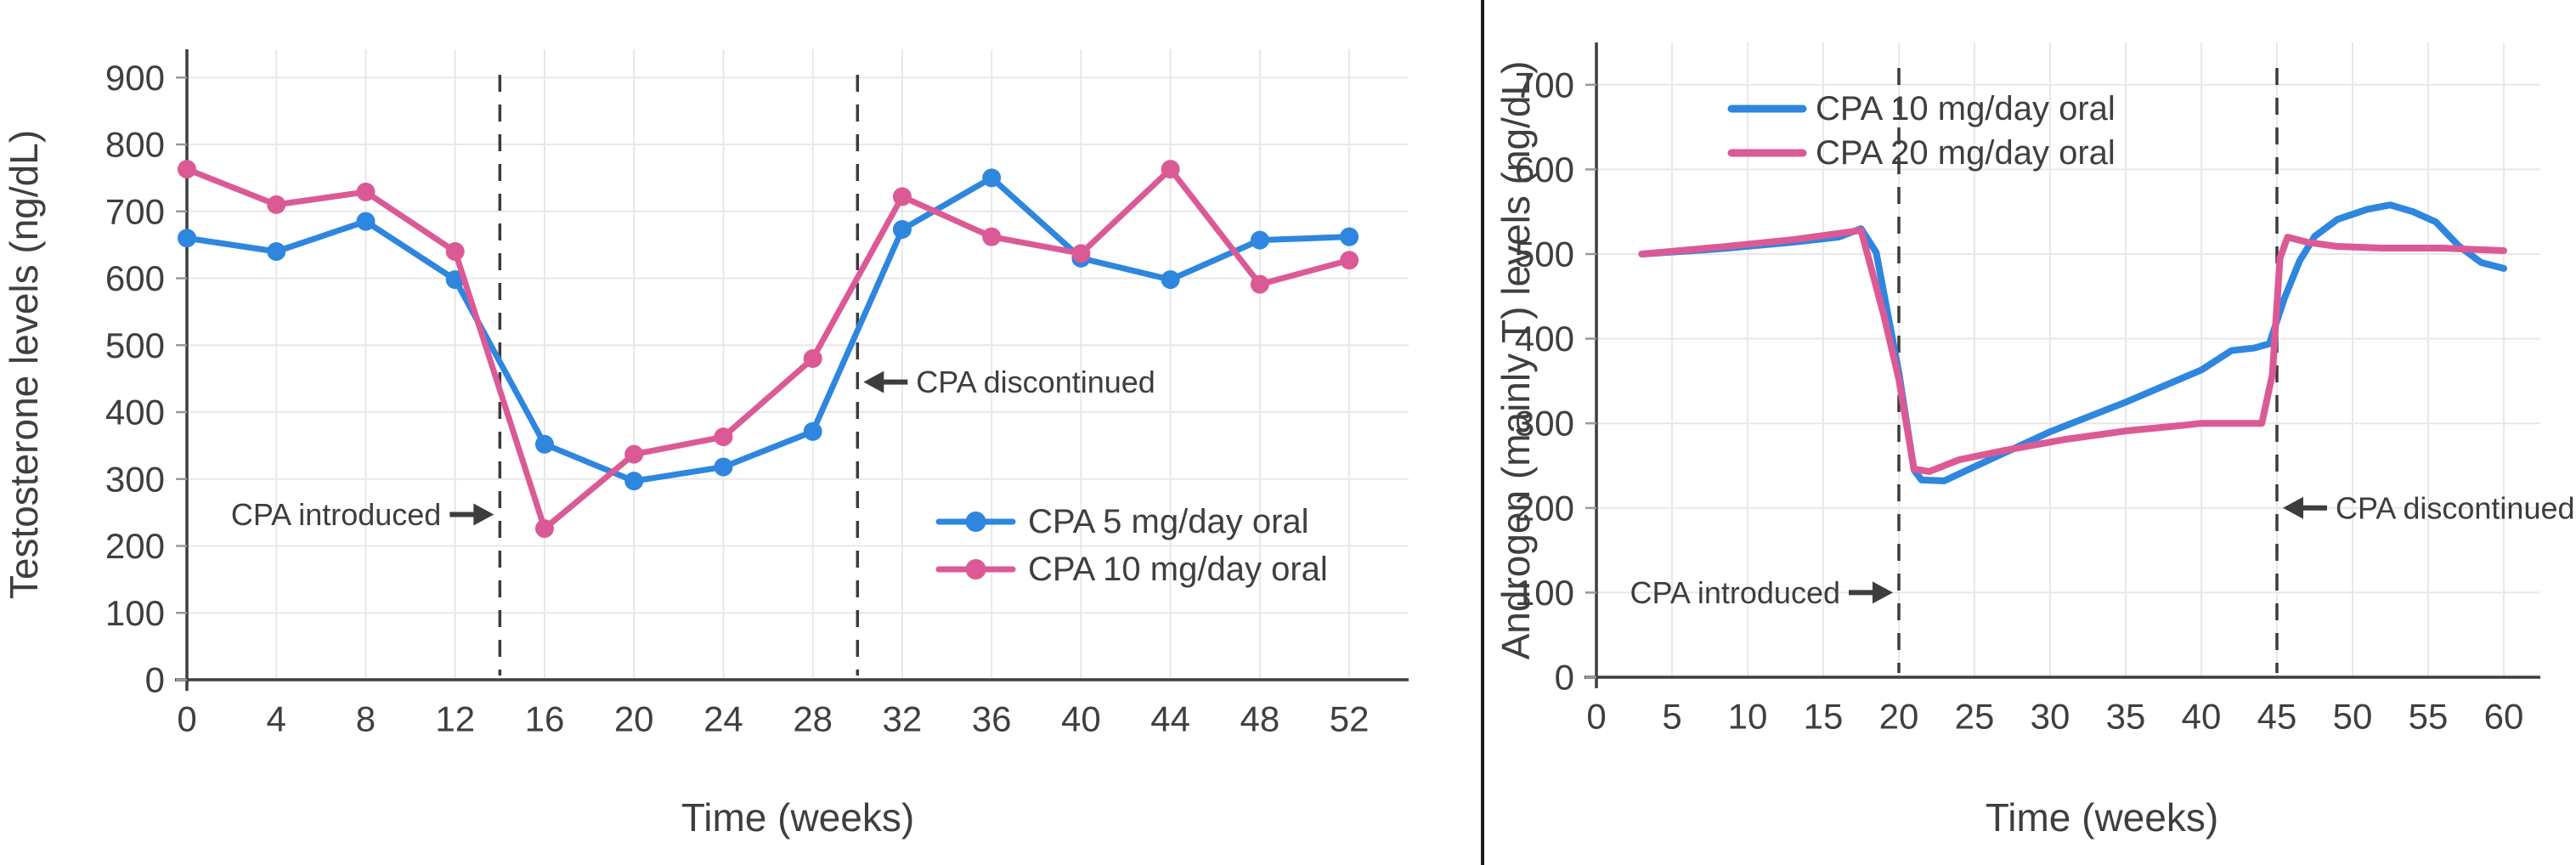 The image size is (2576, 865). What do you see at coordinates (2050, 717) in the screenshot?
I see `x-tick-label: 30` at bounding box center [2050, 717].